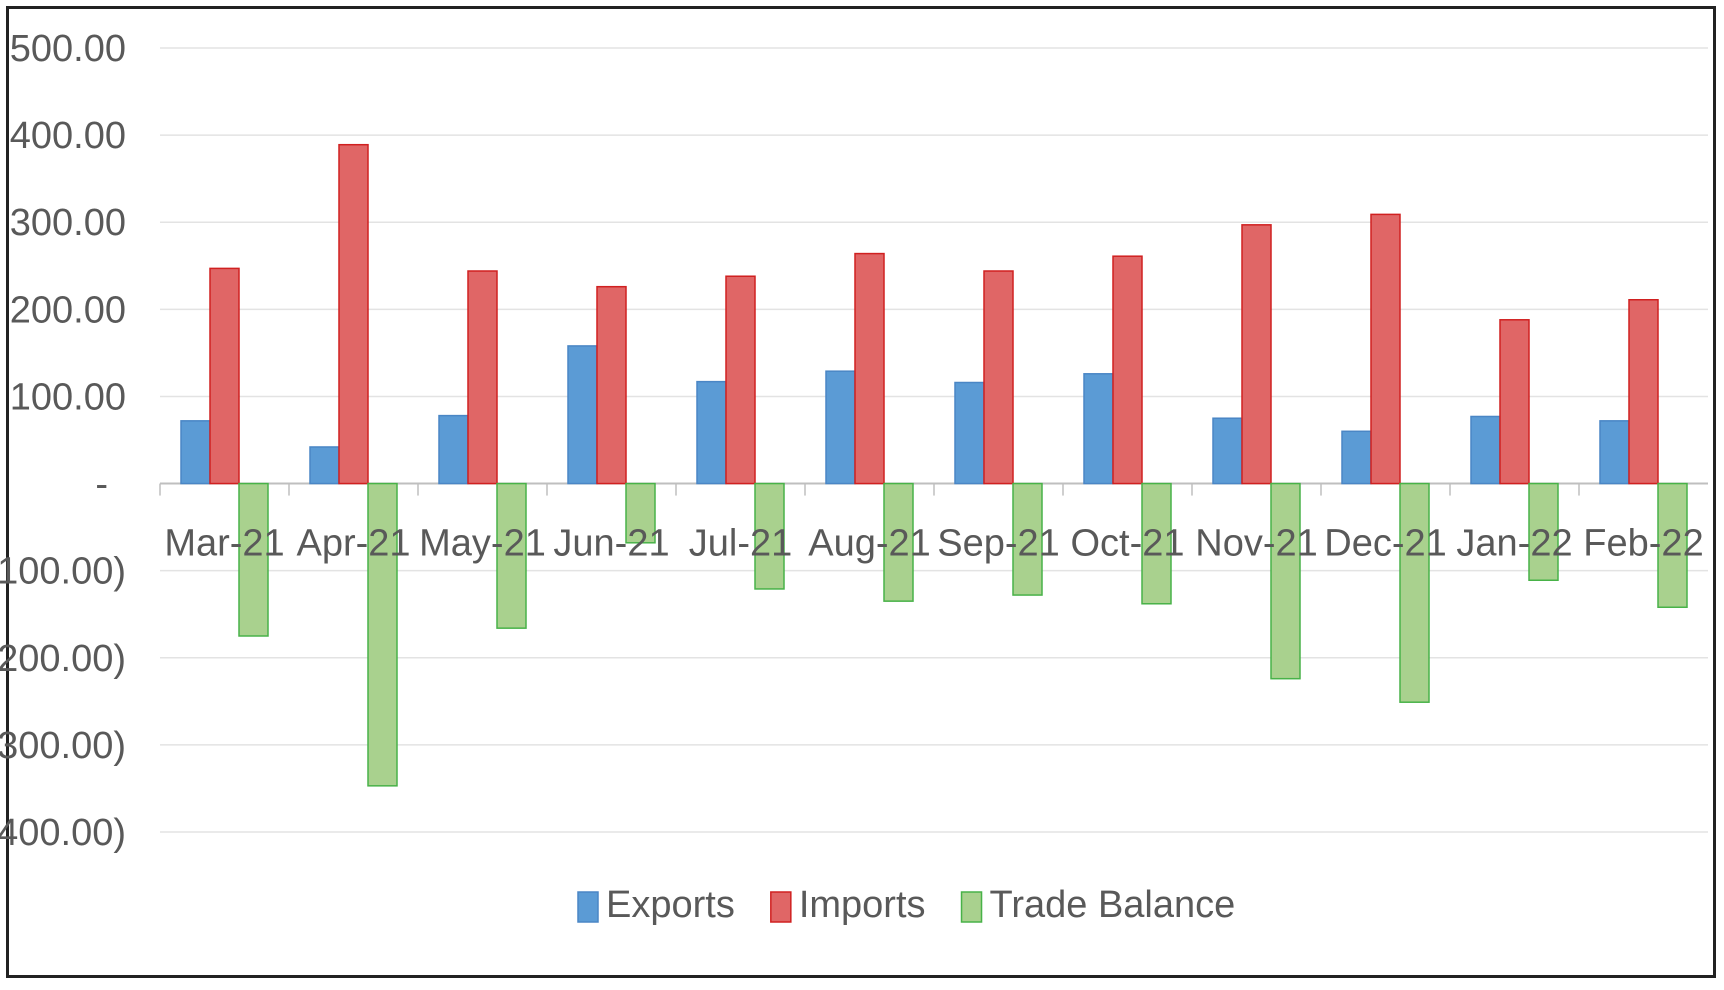 This screenshot has width=1724, height=990. What do you see at coordinates (68, 223) in the screenshot?
I see `y-tick-label: 300.00` at bounding box center [68, 223].